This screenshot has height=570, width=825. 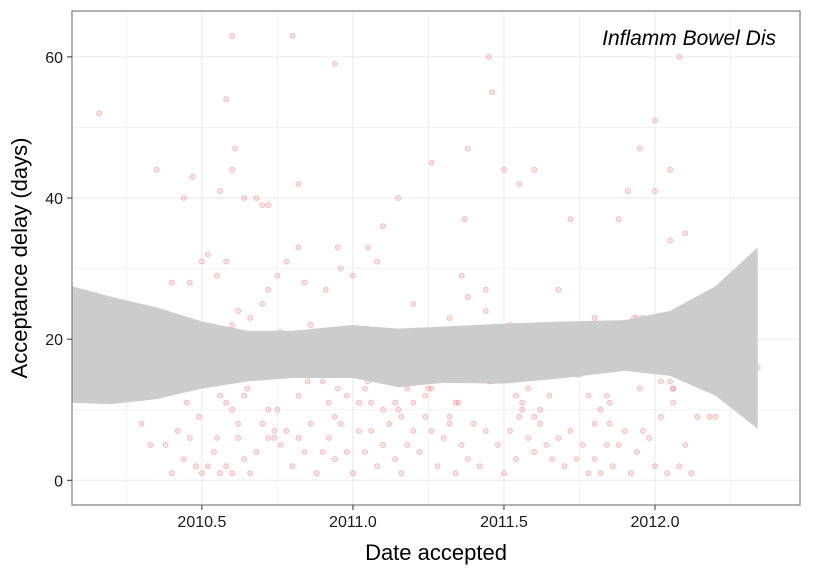 What do you see at coordinates (655, 522) in the screenshot?
I see `x-tick-label: 2012.0` at bounding box center [655, 522].